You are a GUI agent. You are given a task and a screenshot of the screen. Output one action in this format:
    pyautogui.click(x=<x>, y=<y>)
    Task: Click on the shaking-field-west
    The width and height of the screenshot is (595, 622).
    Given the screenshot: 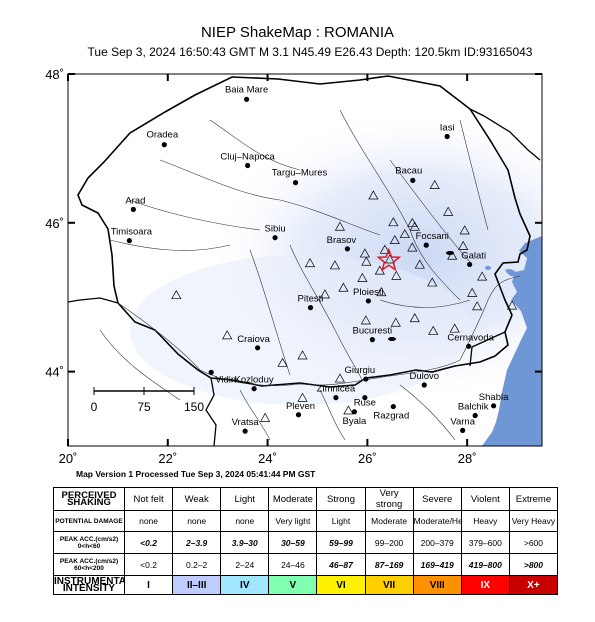 What is the action you would take?
    pyautogui.click(x=300, y=330)
    